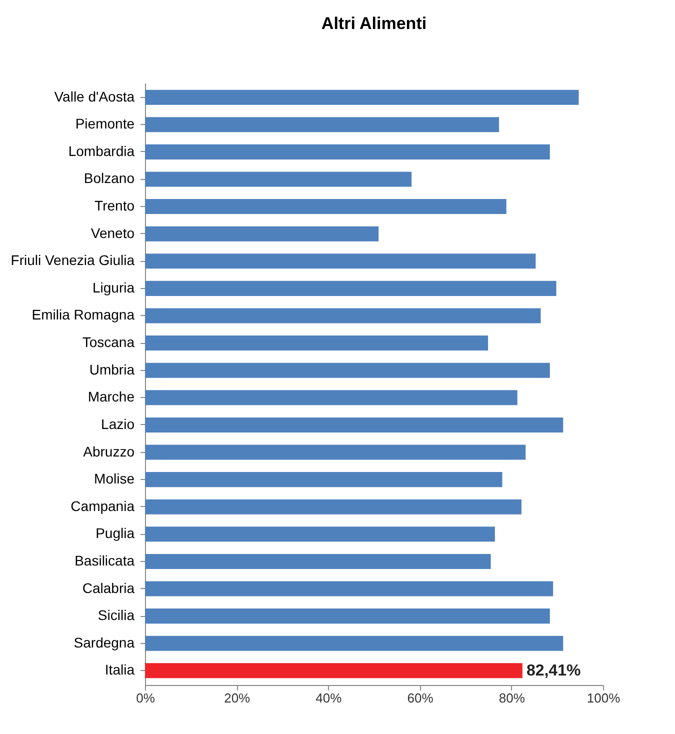 This screenshot has width=675, height=734. What do you see at coordinates (374, 23) in the screenshot?
I see `chart-title: Altri Alimenti` at bounding box center [374, 23].